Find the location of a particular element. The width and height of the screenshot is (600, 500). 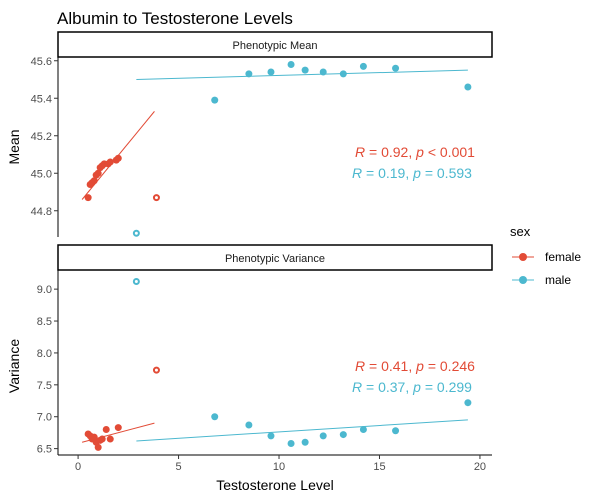

stat-male-variance-pop: = is located at coordinates (429, 387).